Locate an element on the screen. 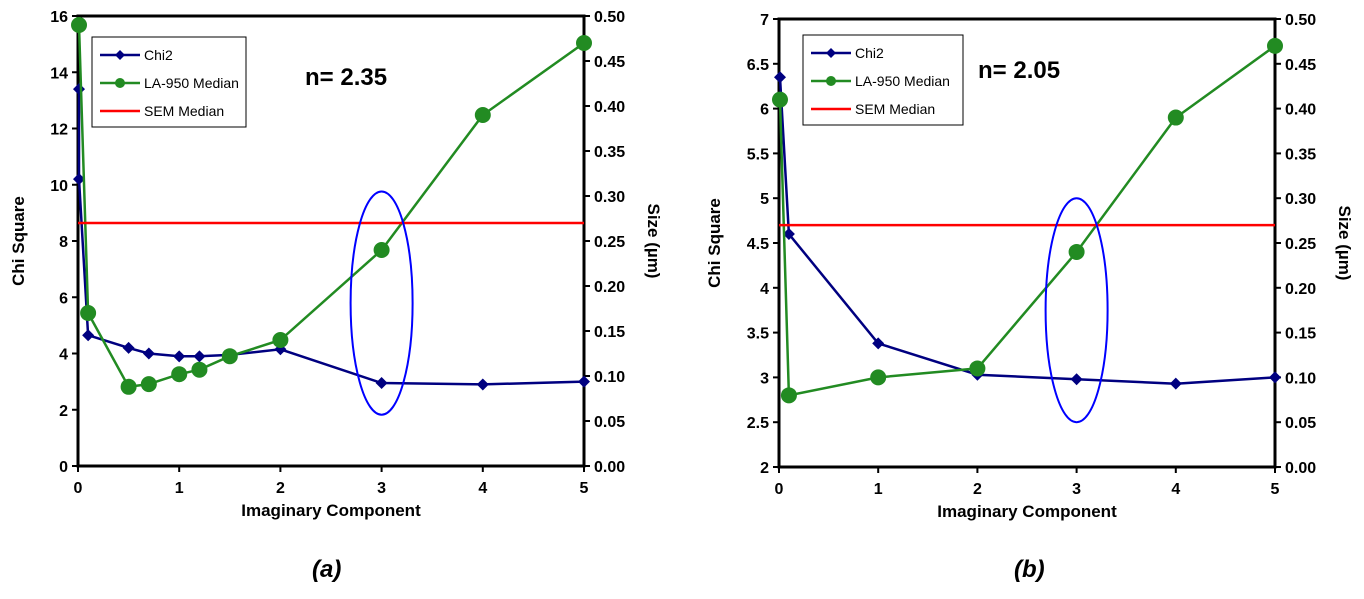 The image size is (1364, 599). y-tick-label: 16 is located at coordinates (59, 17).